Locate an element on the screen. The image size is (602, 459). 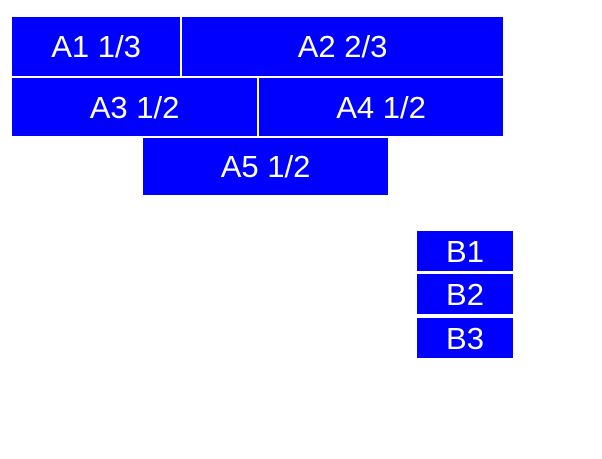
box-a5: A5 1/2 is located at coordinates (265, 166).